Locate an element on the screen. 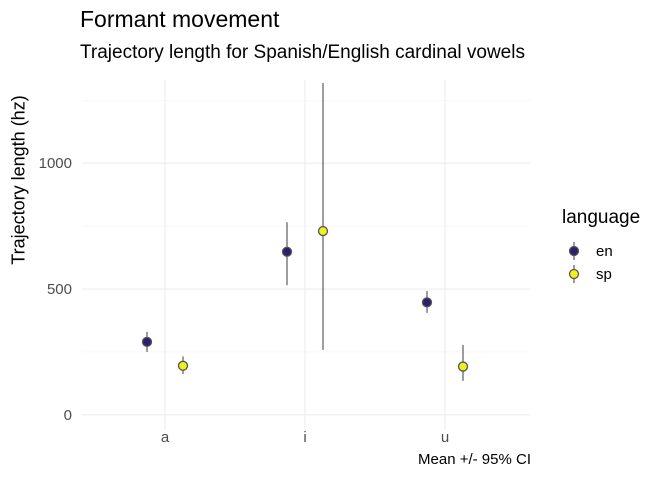 This screenshot has height=480, width=672. y-tick-label: 500 is located at coordinates (59, 289).